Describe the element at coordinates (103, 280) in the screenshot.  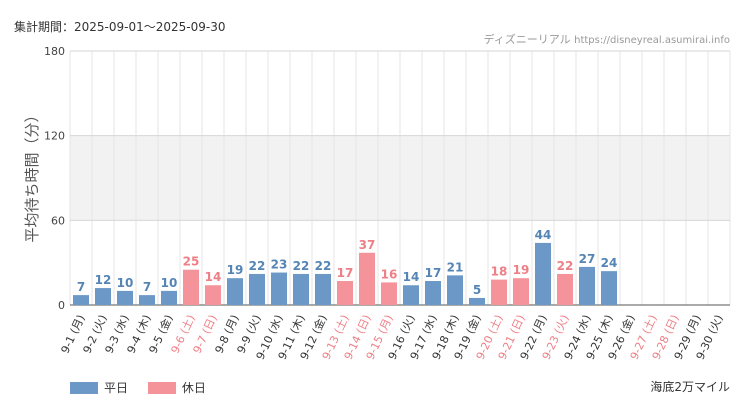
I see `bar-value-label: 12` at that location.